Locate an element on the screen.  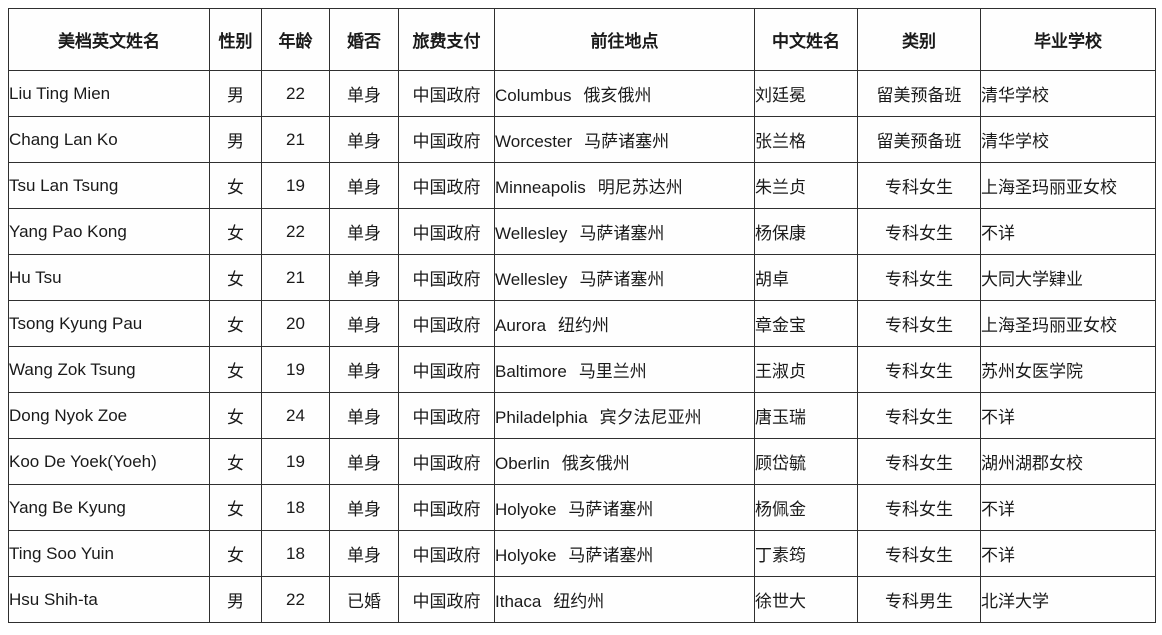
cell-english-name: Wang Zok Tsung is located at coordinates (109, 369).